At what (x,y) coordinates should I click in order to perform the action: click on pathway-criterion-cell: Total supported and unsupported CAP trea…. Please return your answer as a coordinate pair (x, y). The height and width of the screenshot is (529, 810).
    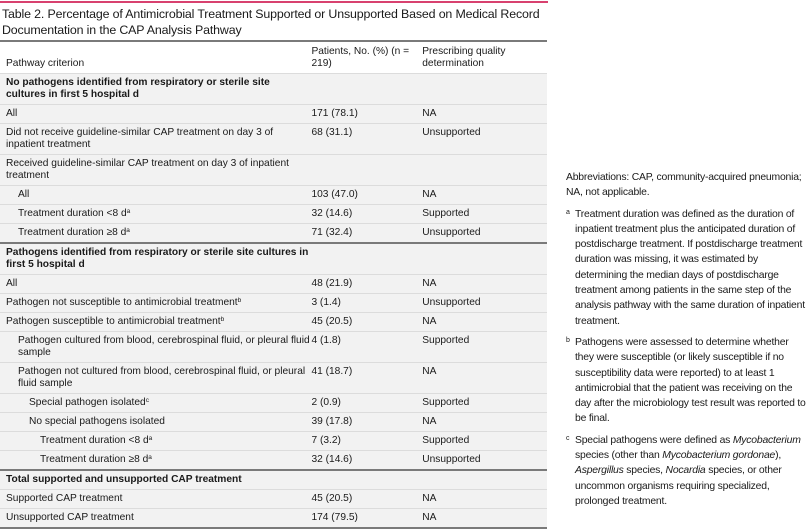
    Looking at the image, I should click on (155, 480).